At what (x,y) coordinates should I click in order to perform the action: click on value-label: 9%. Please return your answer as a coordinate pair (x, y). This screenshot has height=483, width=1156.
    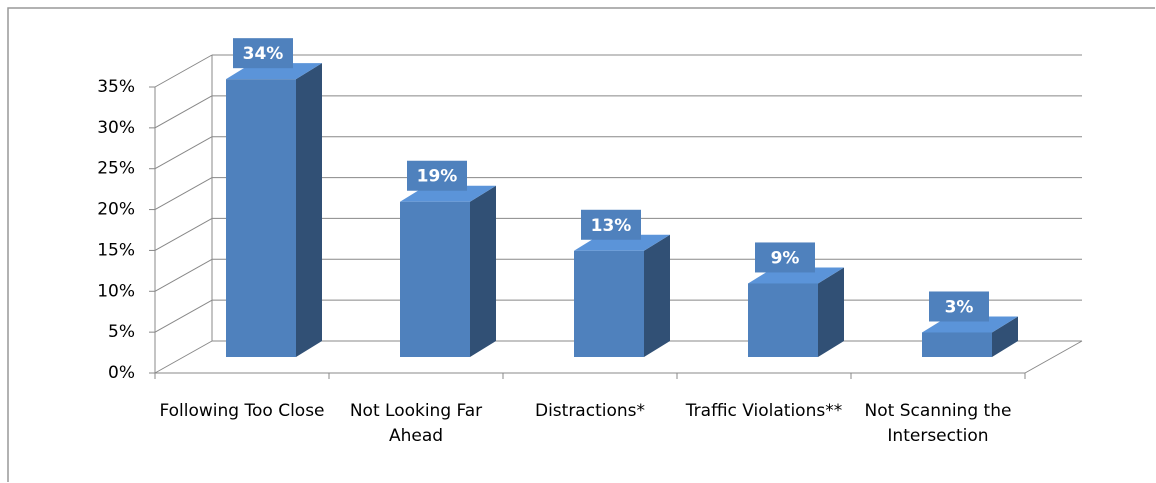
    Looking at the image, I should click on (785, 258).